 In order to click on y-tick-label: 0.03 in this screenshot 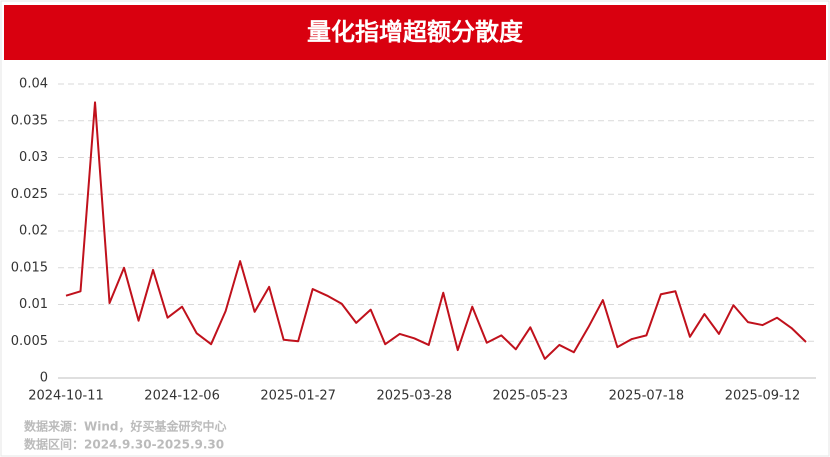, I will do `click(33, 157)`.